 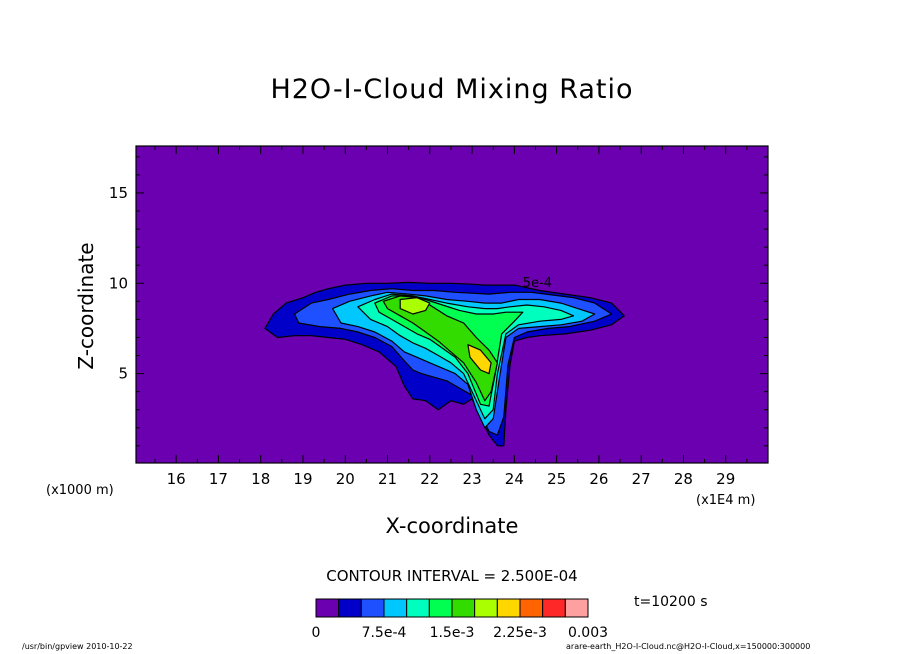 I want to click on x-tick-label: 24, so click(x=514, y=479).